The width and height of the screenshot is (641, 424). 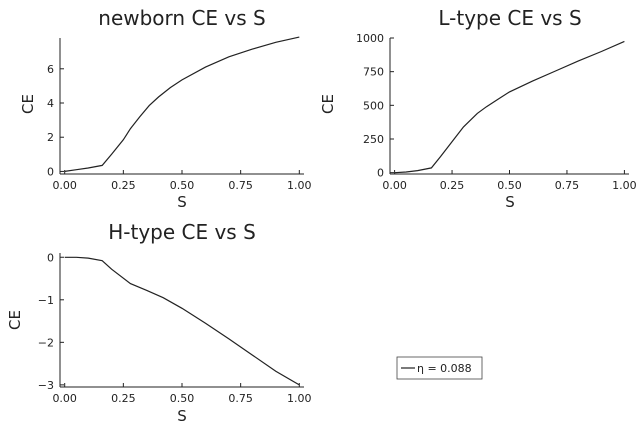 I want to click on y-tick-label: 250, so click(x=373, y=139).